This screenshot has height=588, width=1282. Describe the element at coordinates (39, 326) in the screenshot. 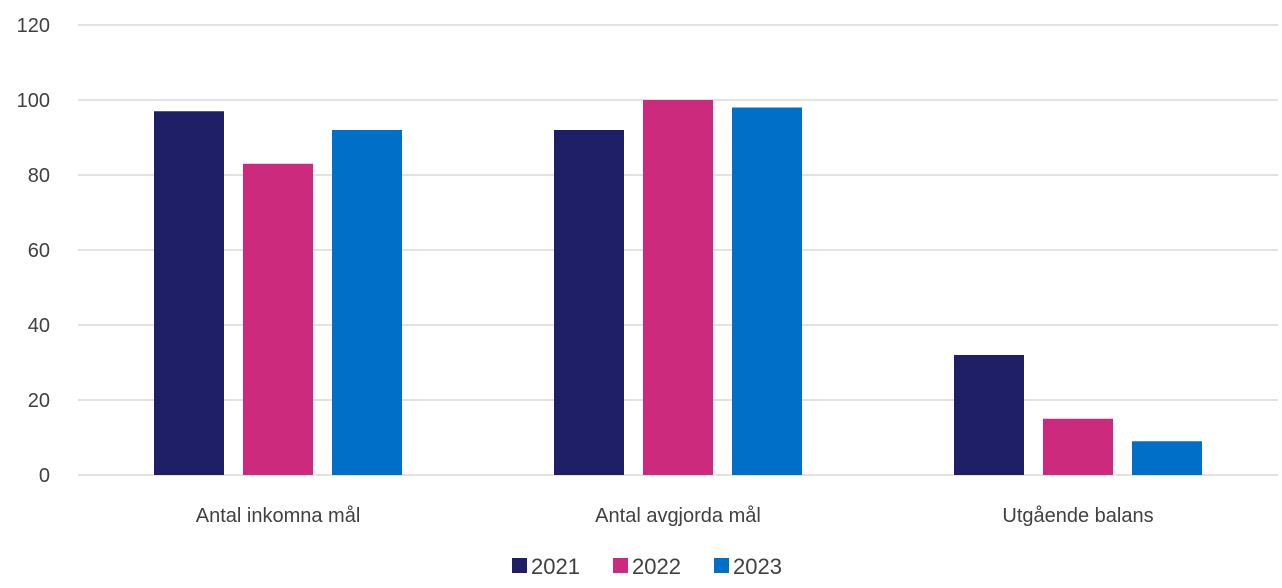

I see `y-tick-label: 40` at that location.